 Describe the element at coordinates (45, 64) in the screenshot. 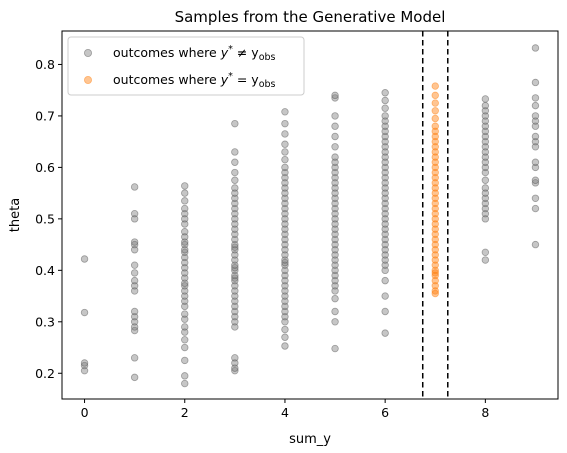

I see `y-tick-label-6: 0.8` at that location.